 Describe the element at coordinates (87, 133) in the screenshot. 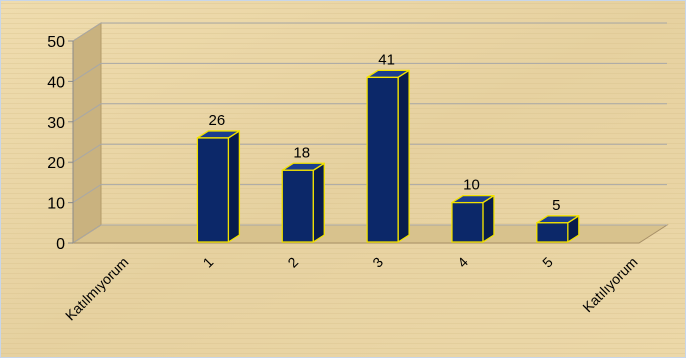

I see `side-wall` at that location.